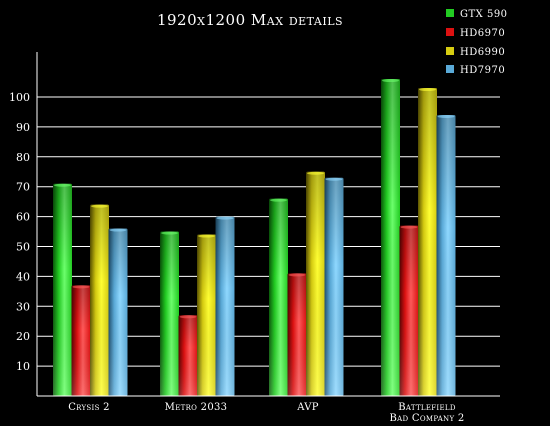  Describe the element at coordinates (426, 418) in the screenshot. I see `category-label: Bad Company 2` at that location.